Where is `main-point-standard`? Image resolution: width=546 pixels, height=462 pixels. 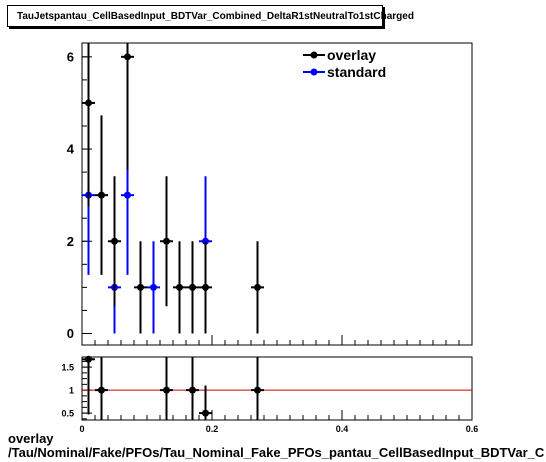 main-point-standard is located at coordinates (153, 287).